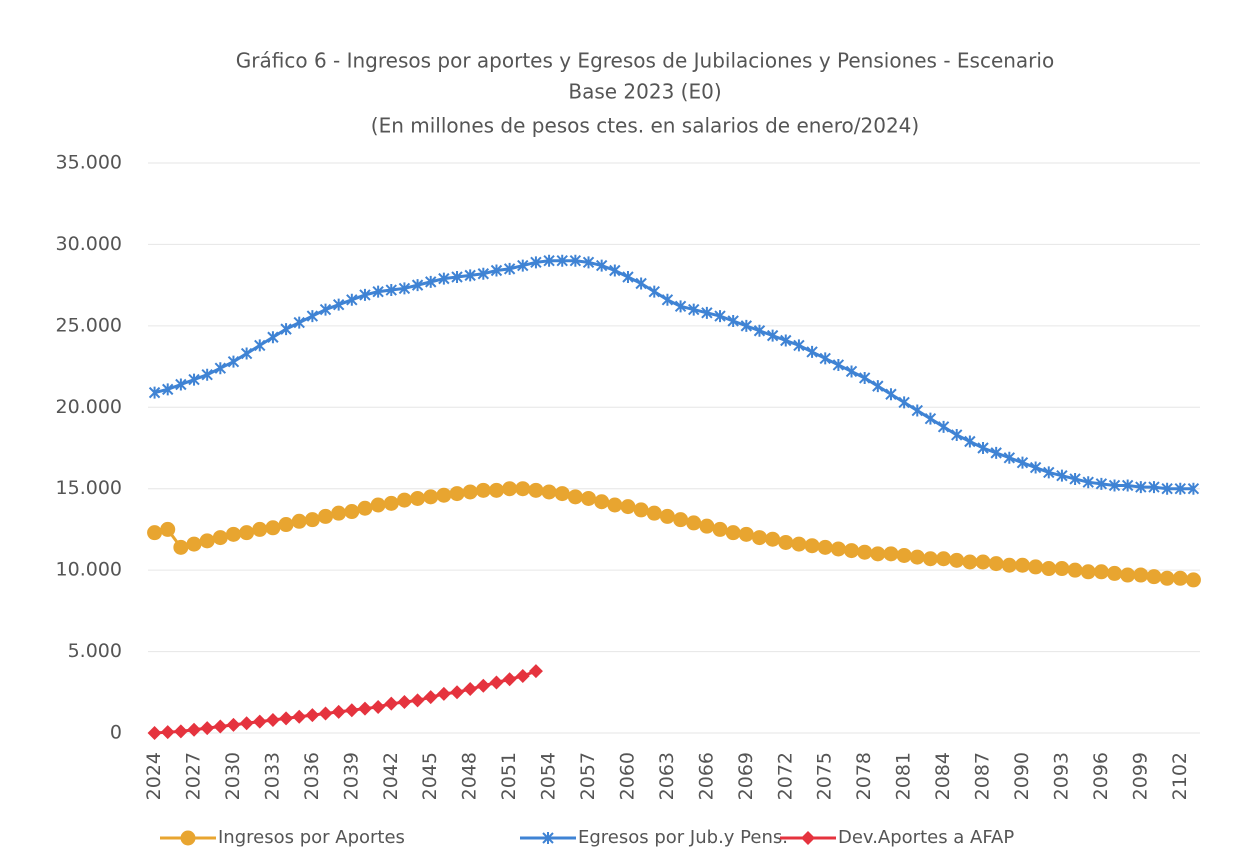  I want to click on x-tick-label: 2072, so click(785, 776).